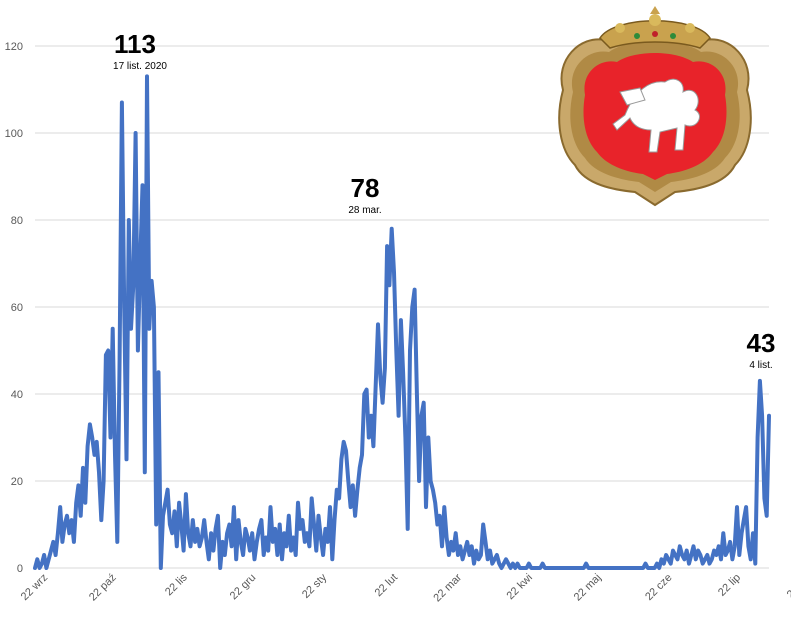 The height and width of the screenshot is (617, 791). Describe the element at coordinates (788, 586) in the screenshot. I see `x-tick-label: 22 sie` at that location.